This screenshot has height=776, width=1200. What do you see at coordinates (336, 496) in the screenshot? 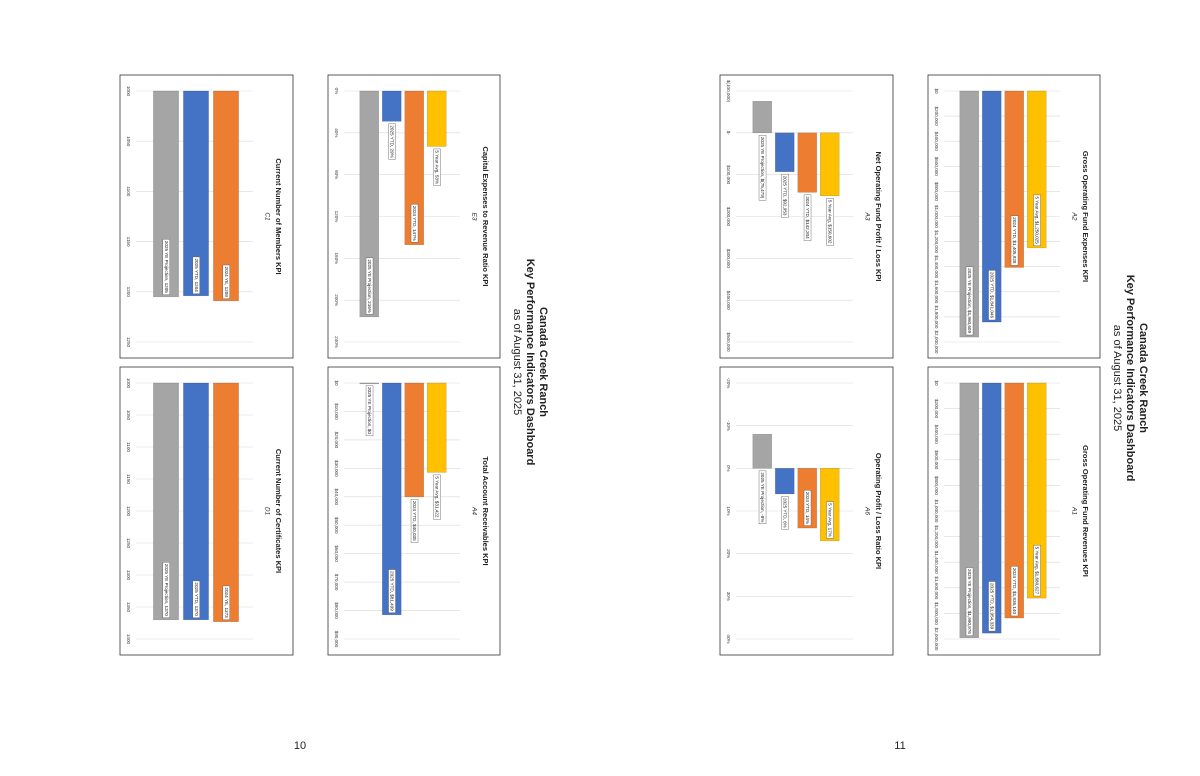
I see `x-tick-label: $40,000` at bounding box center [336, 496].